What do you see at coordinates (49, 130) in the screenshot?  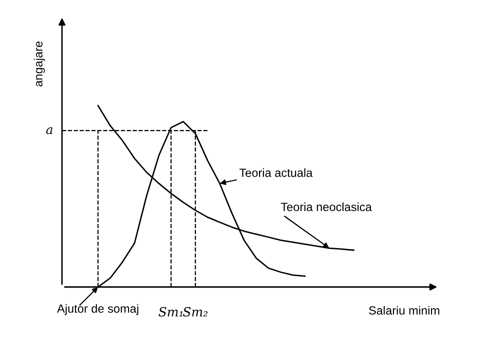 I see `ref-line-label: a` at bounding box center [49, 130].